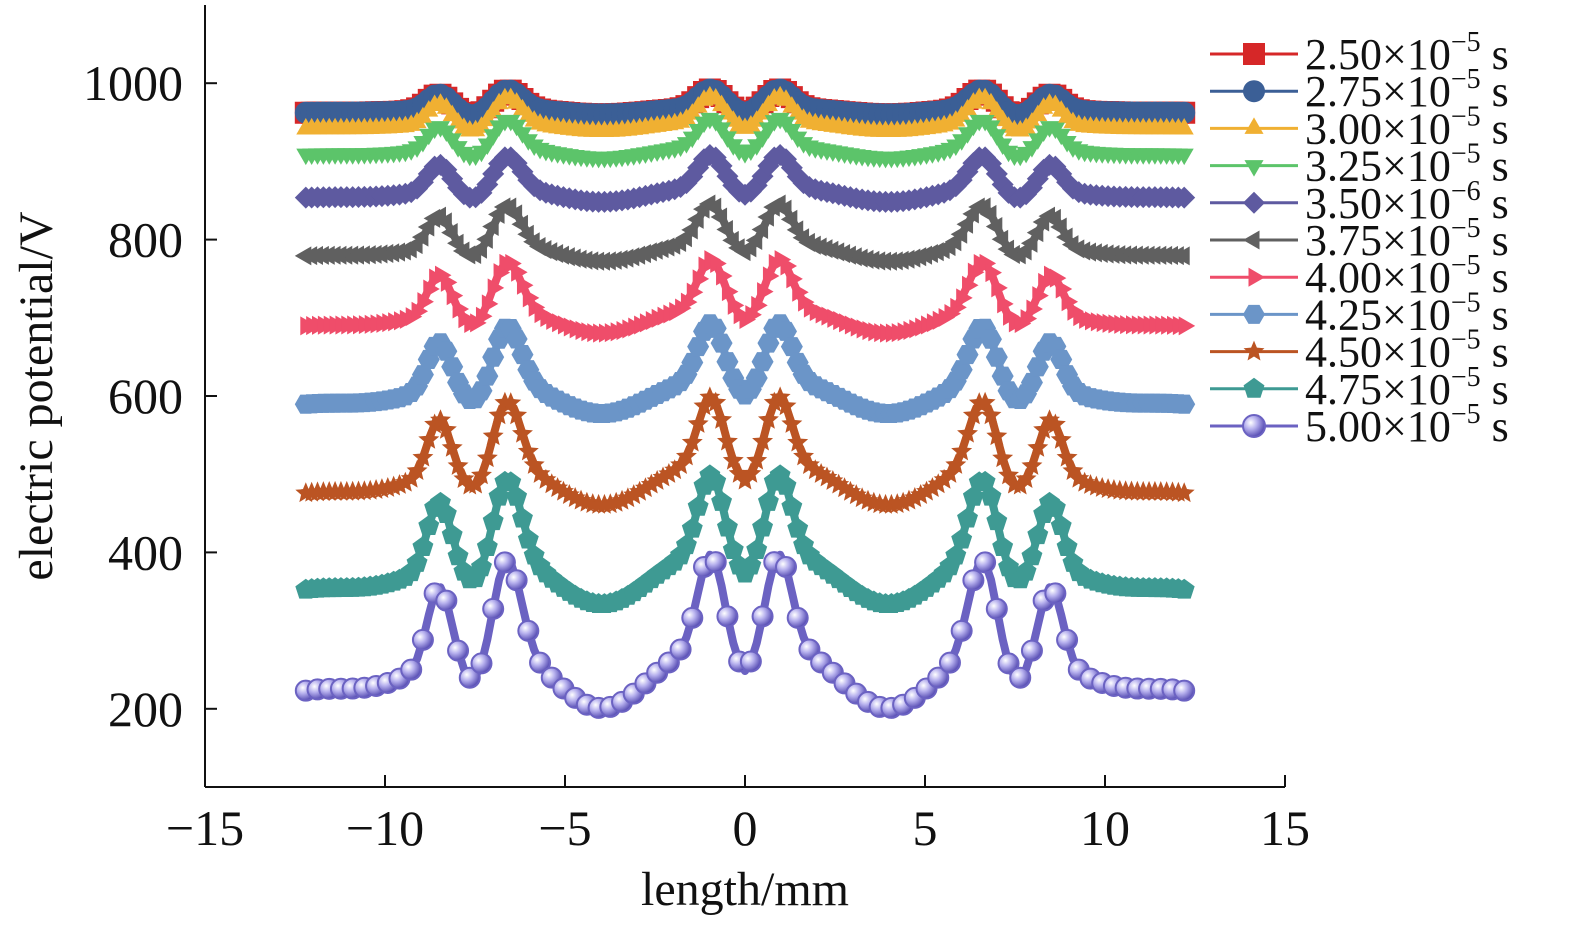  What do you see at coordinates (925, 828) in the screenshot?
I see `x-tick-label: 5` at bounding box center [925, 828].